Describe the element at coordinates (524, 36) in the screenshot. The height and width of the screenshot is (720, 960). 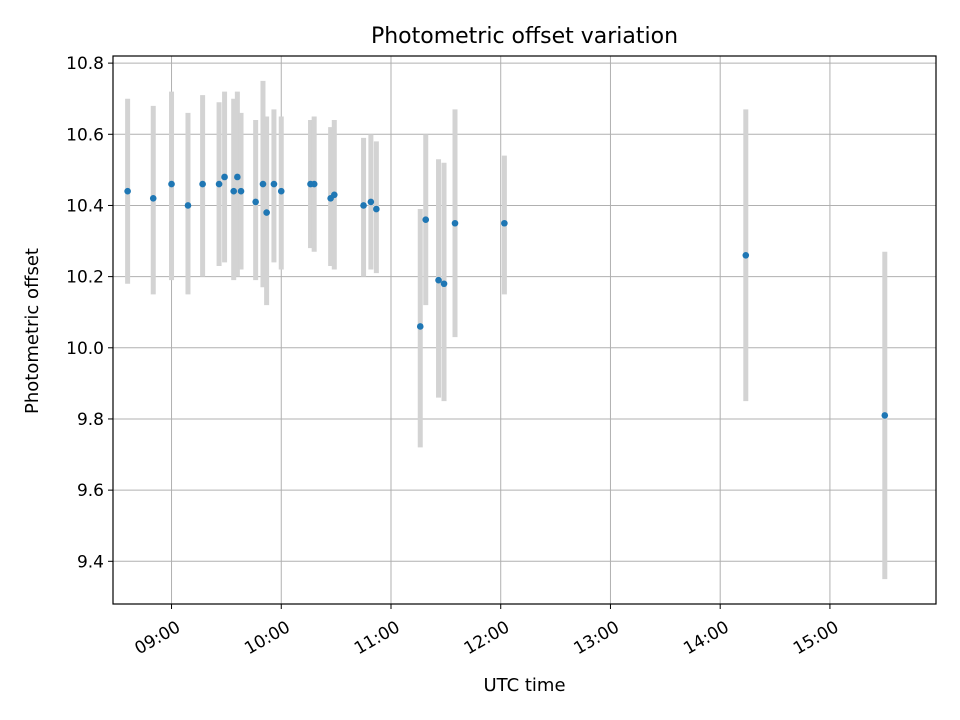
I see `chart-title: Photometric offset variation` at that location.